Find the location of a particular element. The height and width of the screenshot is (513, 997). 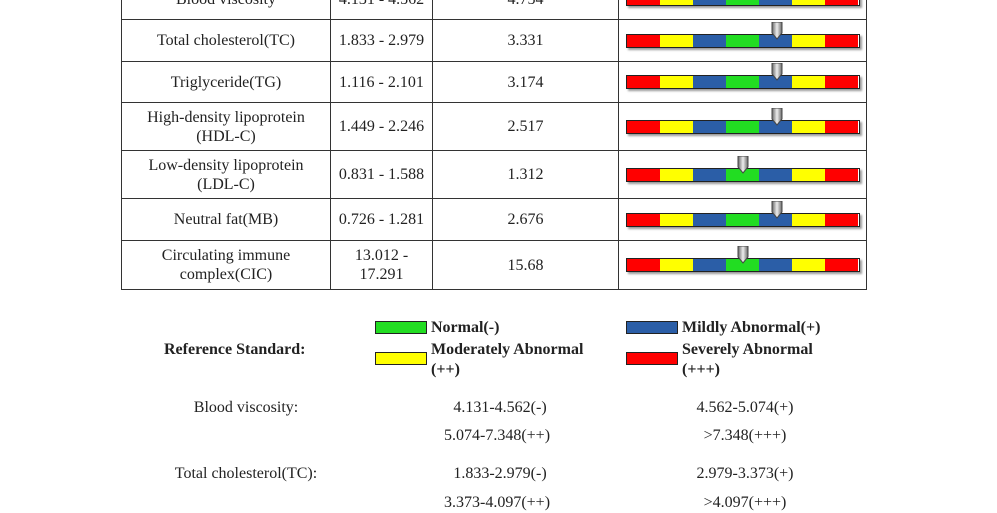

mild-swatch is located at coordinates (652, 327).